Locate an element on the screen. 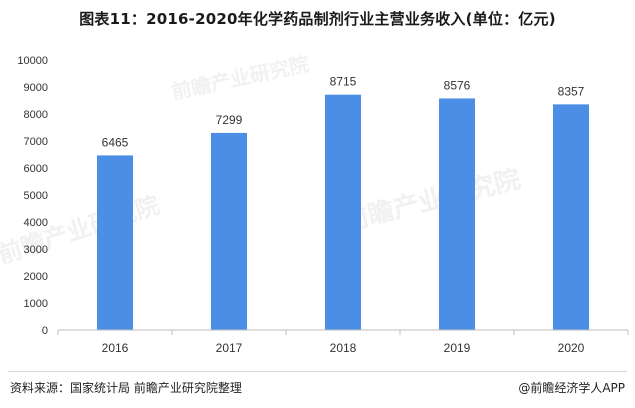 The width and height of the screenshot is (635, 408). bar-2017 is located at coordinates (229, 231).